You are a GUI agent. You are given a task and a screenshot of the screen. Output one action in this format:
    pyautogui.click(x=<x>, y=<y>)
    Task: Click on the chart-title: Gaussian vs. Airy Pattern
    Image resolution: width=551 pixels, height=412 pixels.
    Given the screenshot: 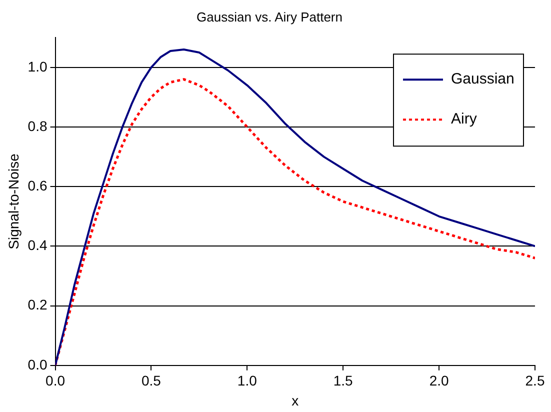 What is the action you would take?
    pyautogui.click(x=269, y=16)
    